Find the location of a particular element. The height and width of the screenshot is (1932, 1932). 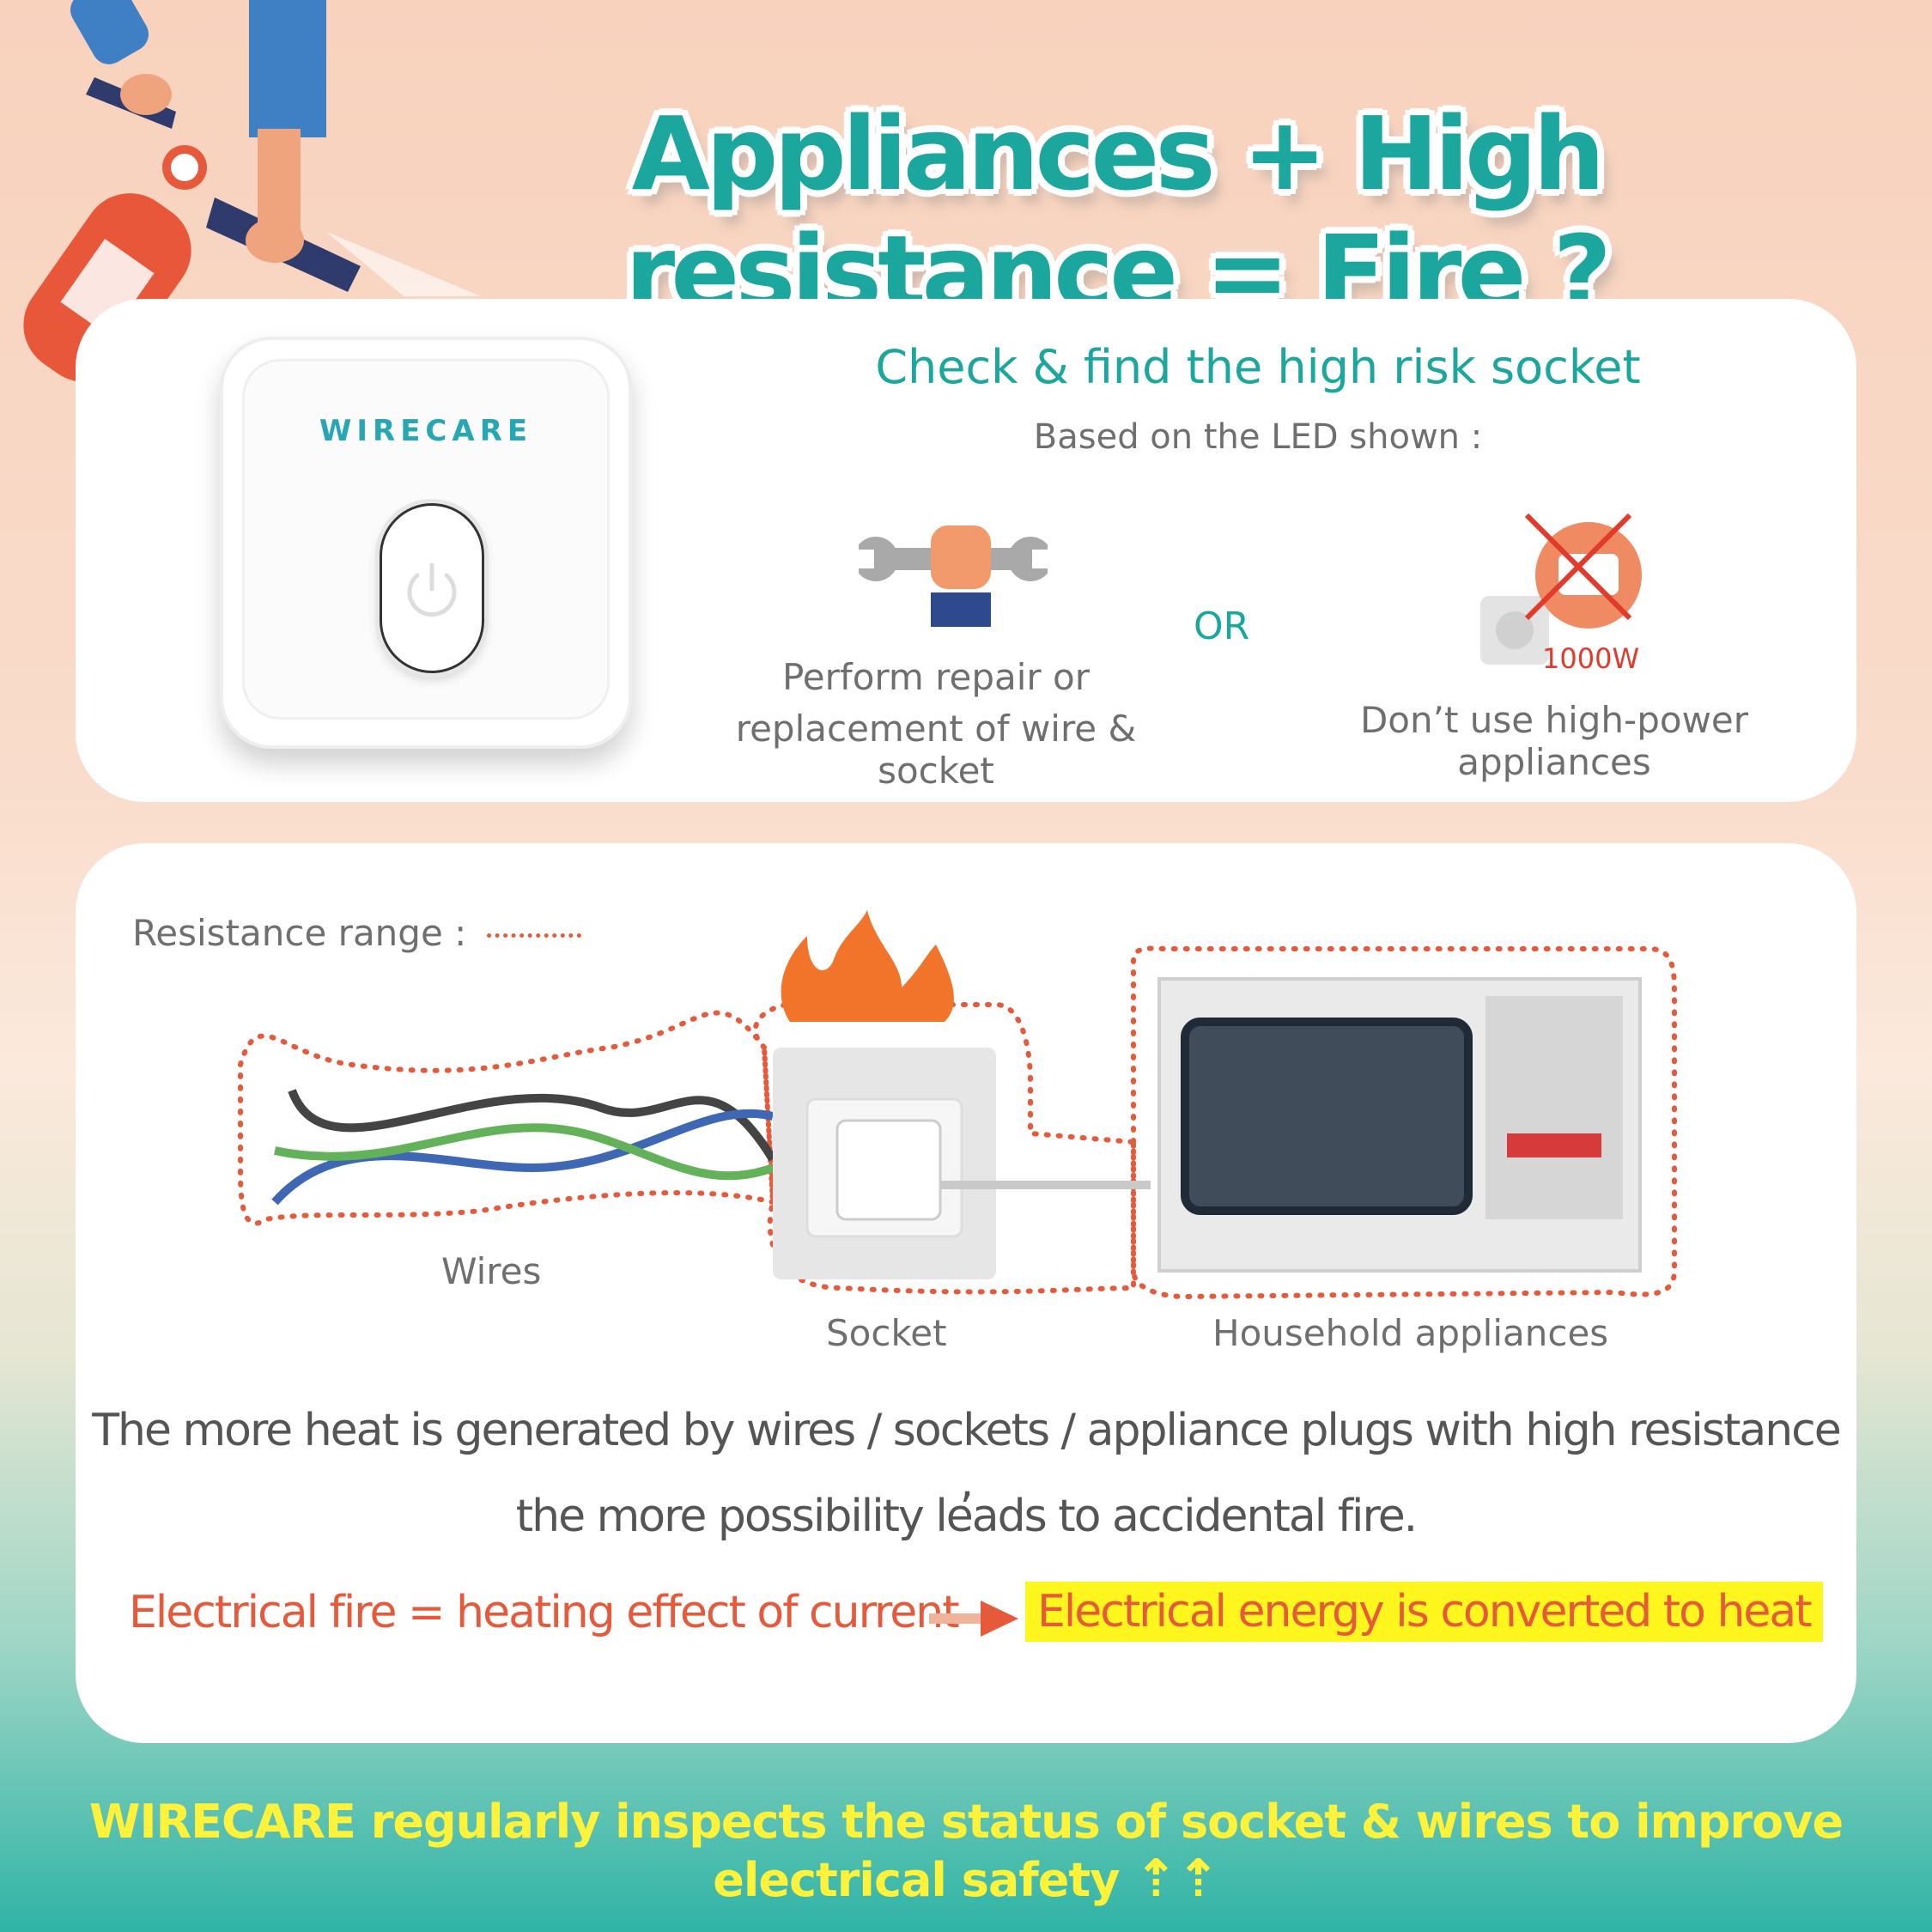

check-heading: Check & find the high risk socket is located at coordinates (1258, 367).